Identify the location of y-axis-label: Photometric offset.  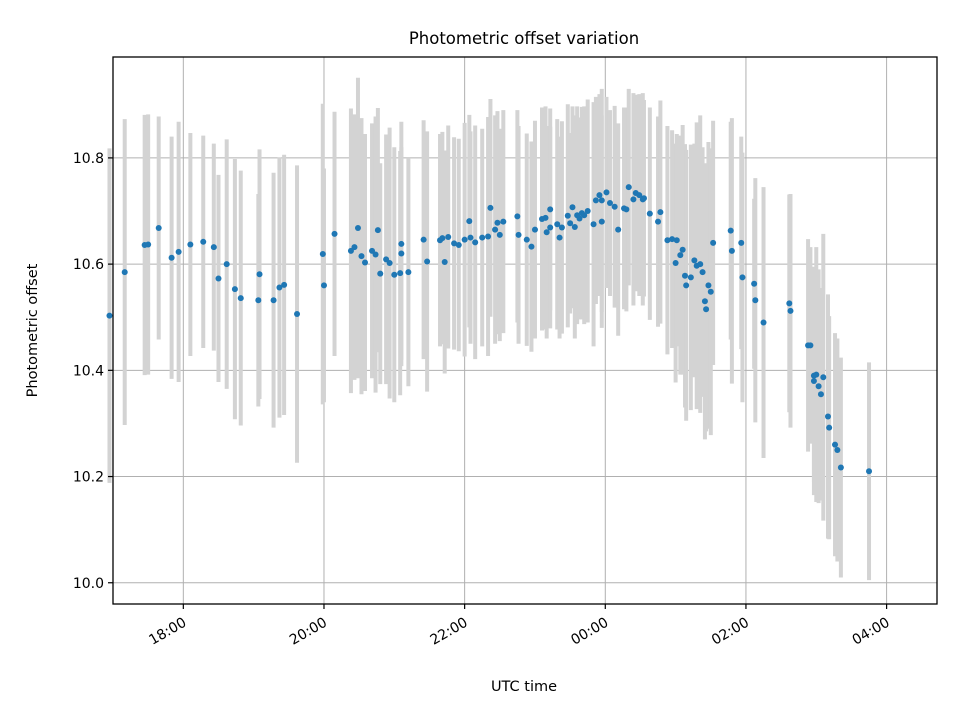
(33, 330).